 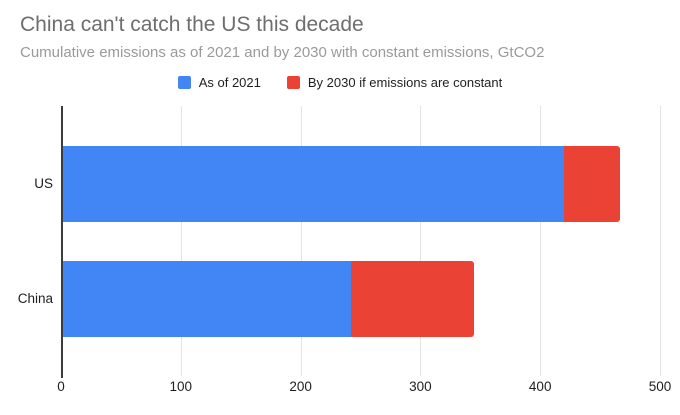 What do you see at coordinates (206, 299) in the screenshot?
I see `bar-segment-china-series0` at bounding box center [206, 299].